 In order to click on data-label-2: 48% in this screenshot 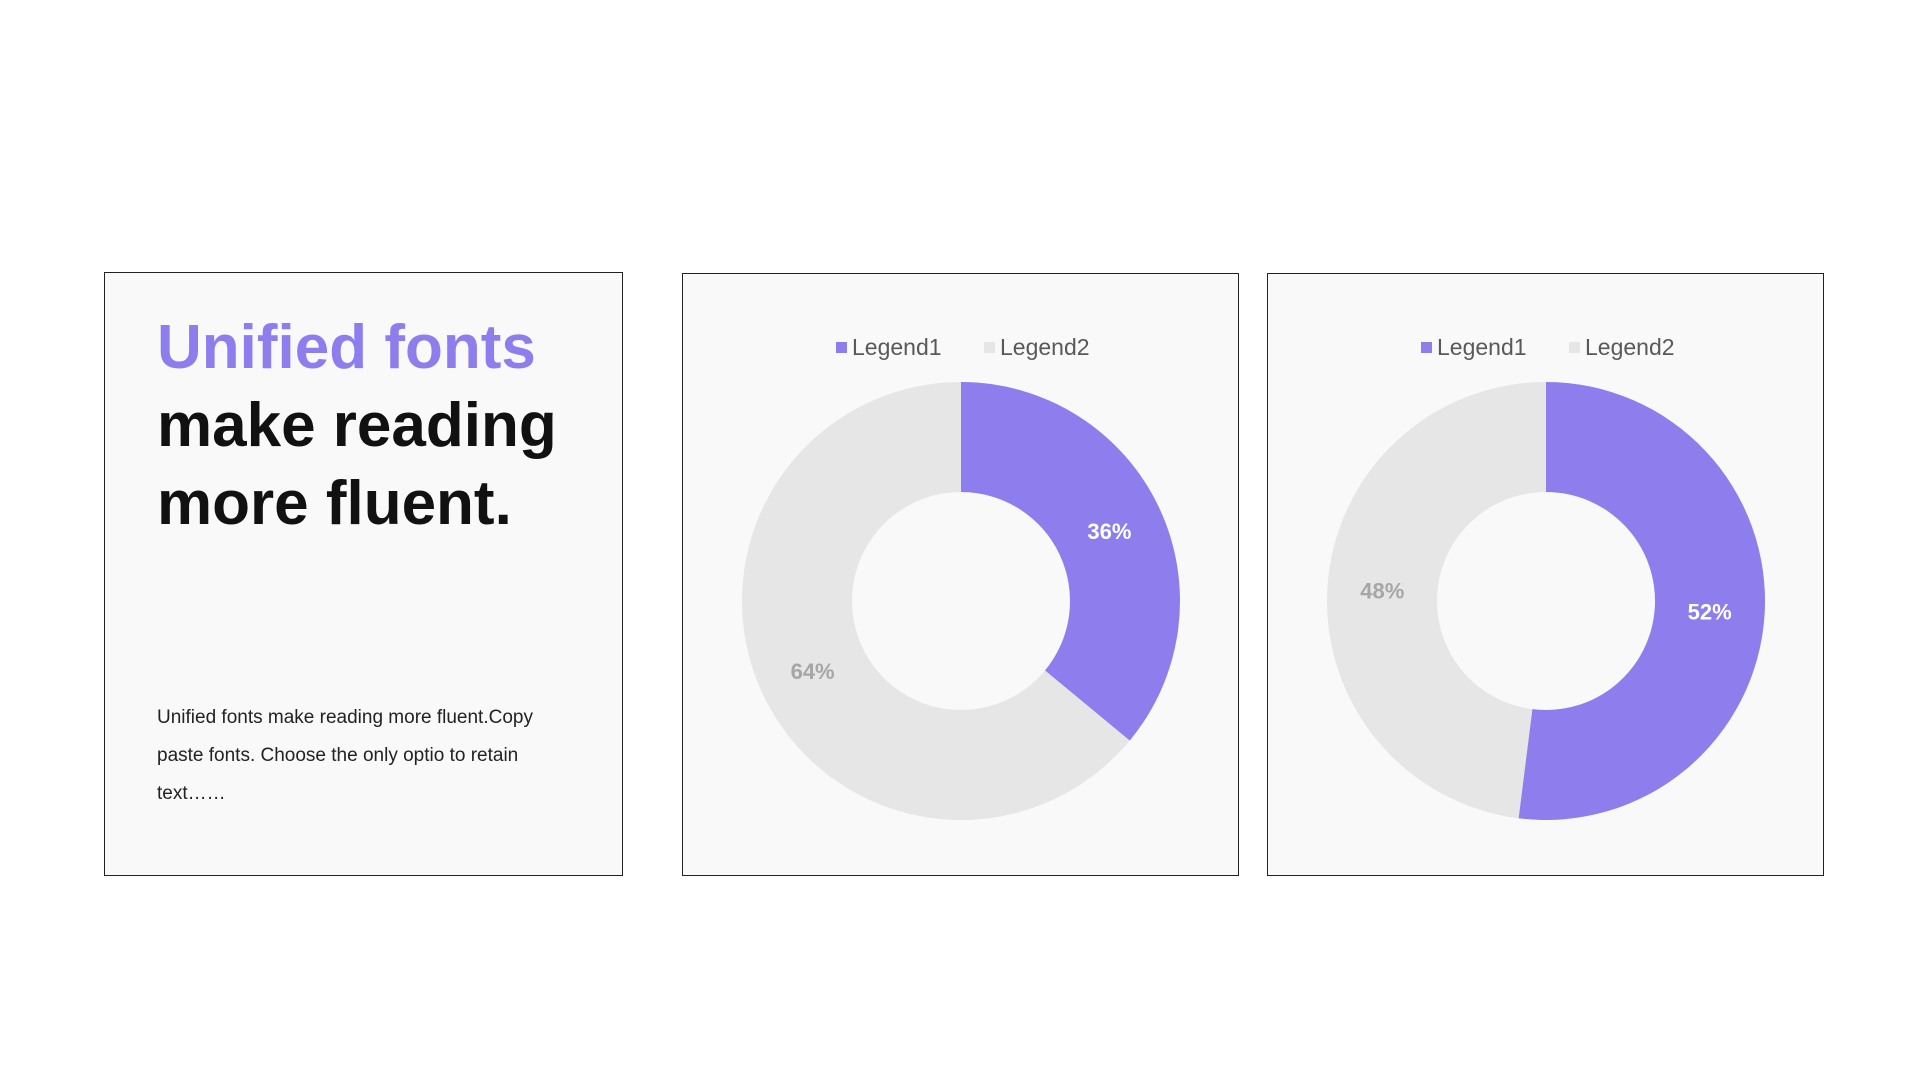, I will do `click(1382, 591)`.